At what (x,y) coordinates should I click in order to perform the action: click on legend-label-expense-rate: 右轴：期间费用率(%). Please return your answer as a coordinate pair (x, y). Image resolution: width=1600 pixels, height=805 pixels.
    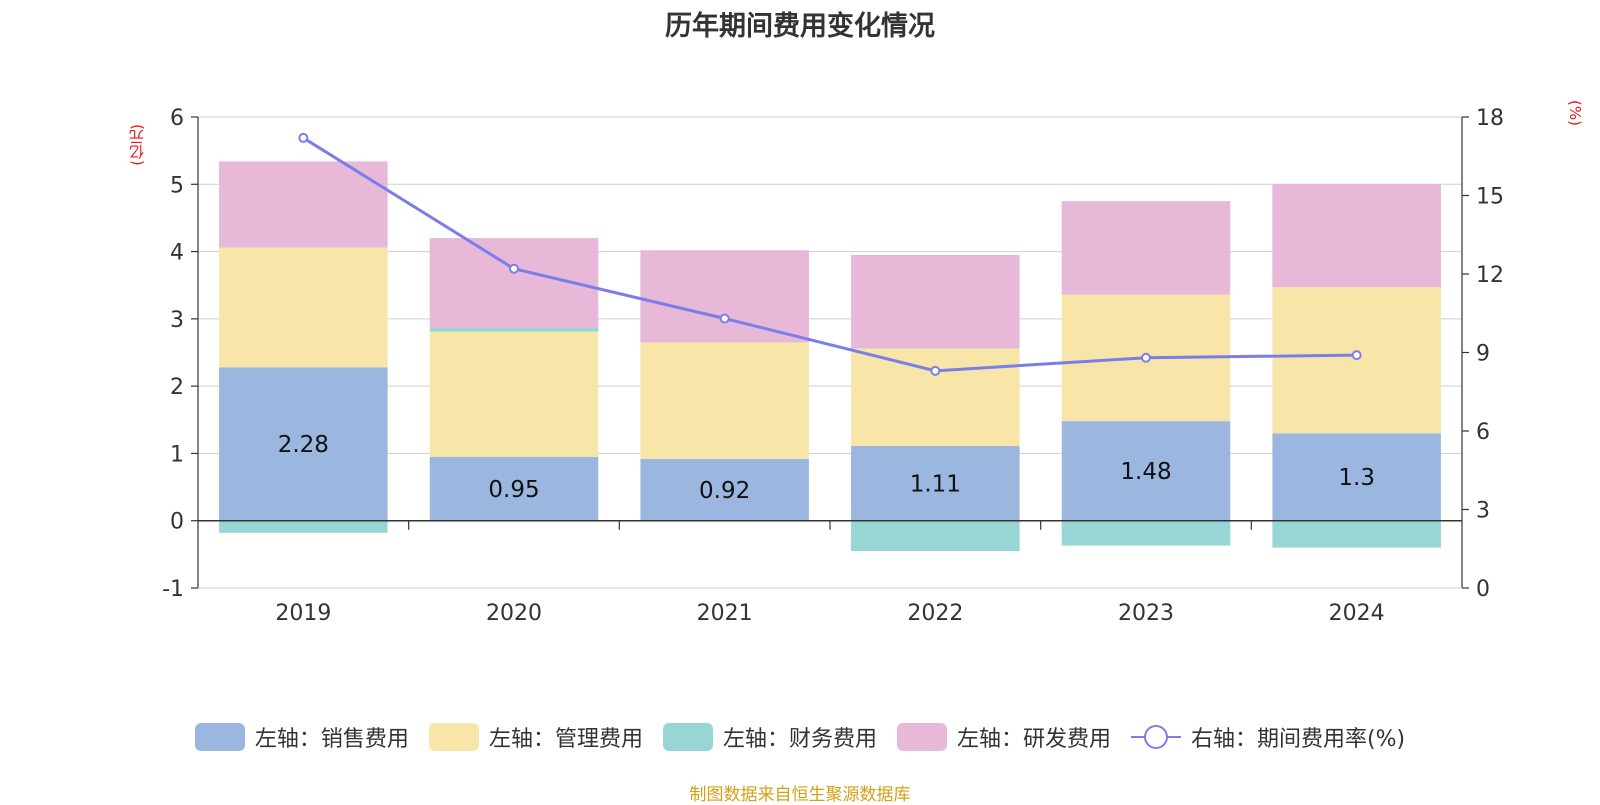
    Looking at the image, I should click on (1298, 739).